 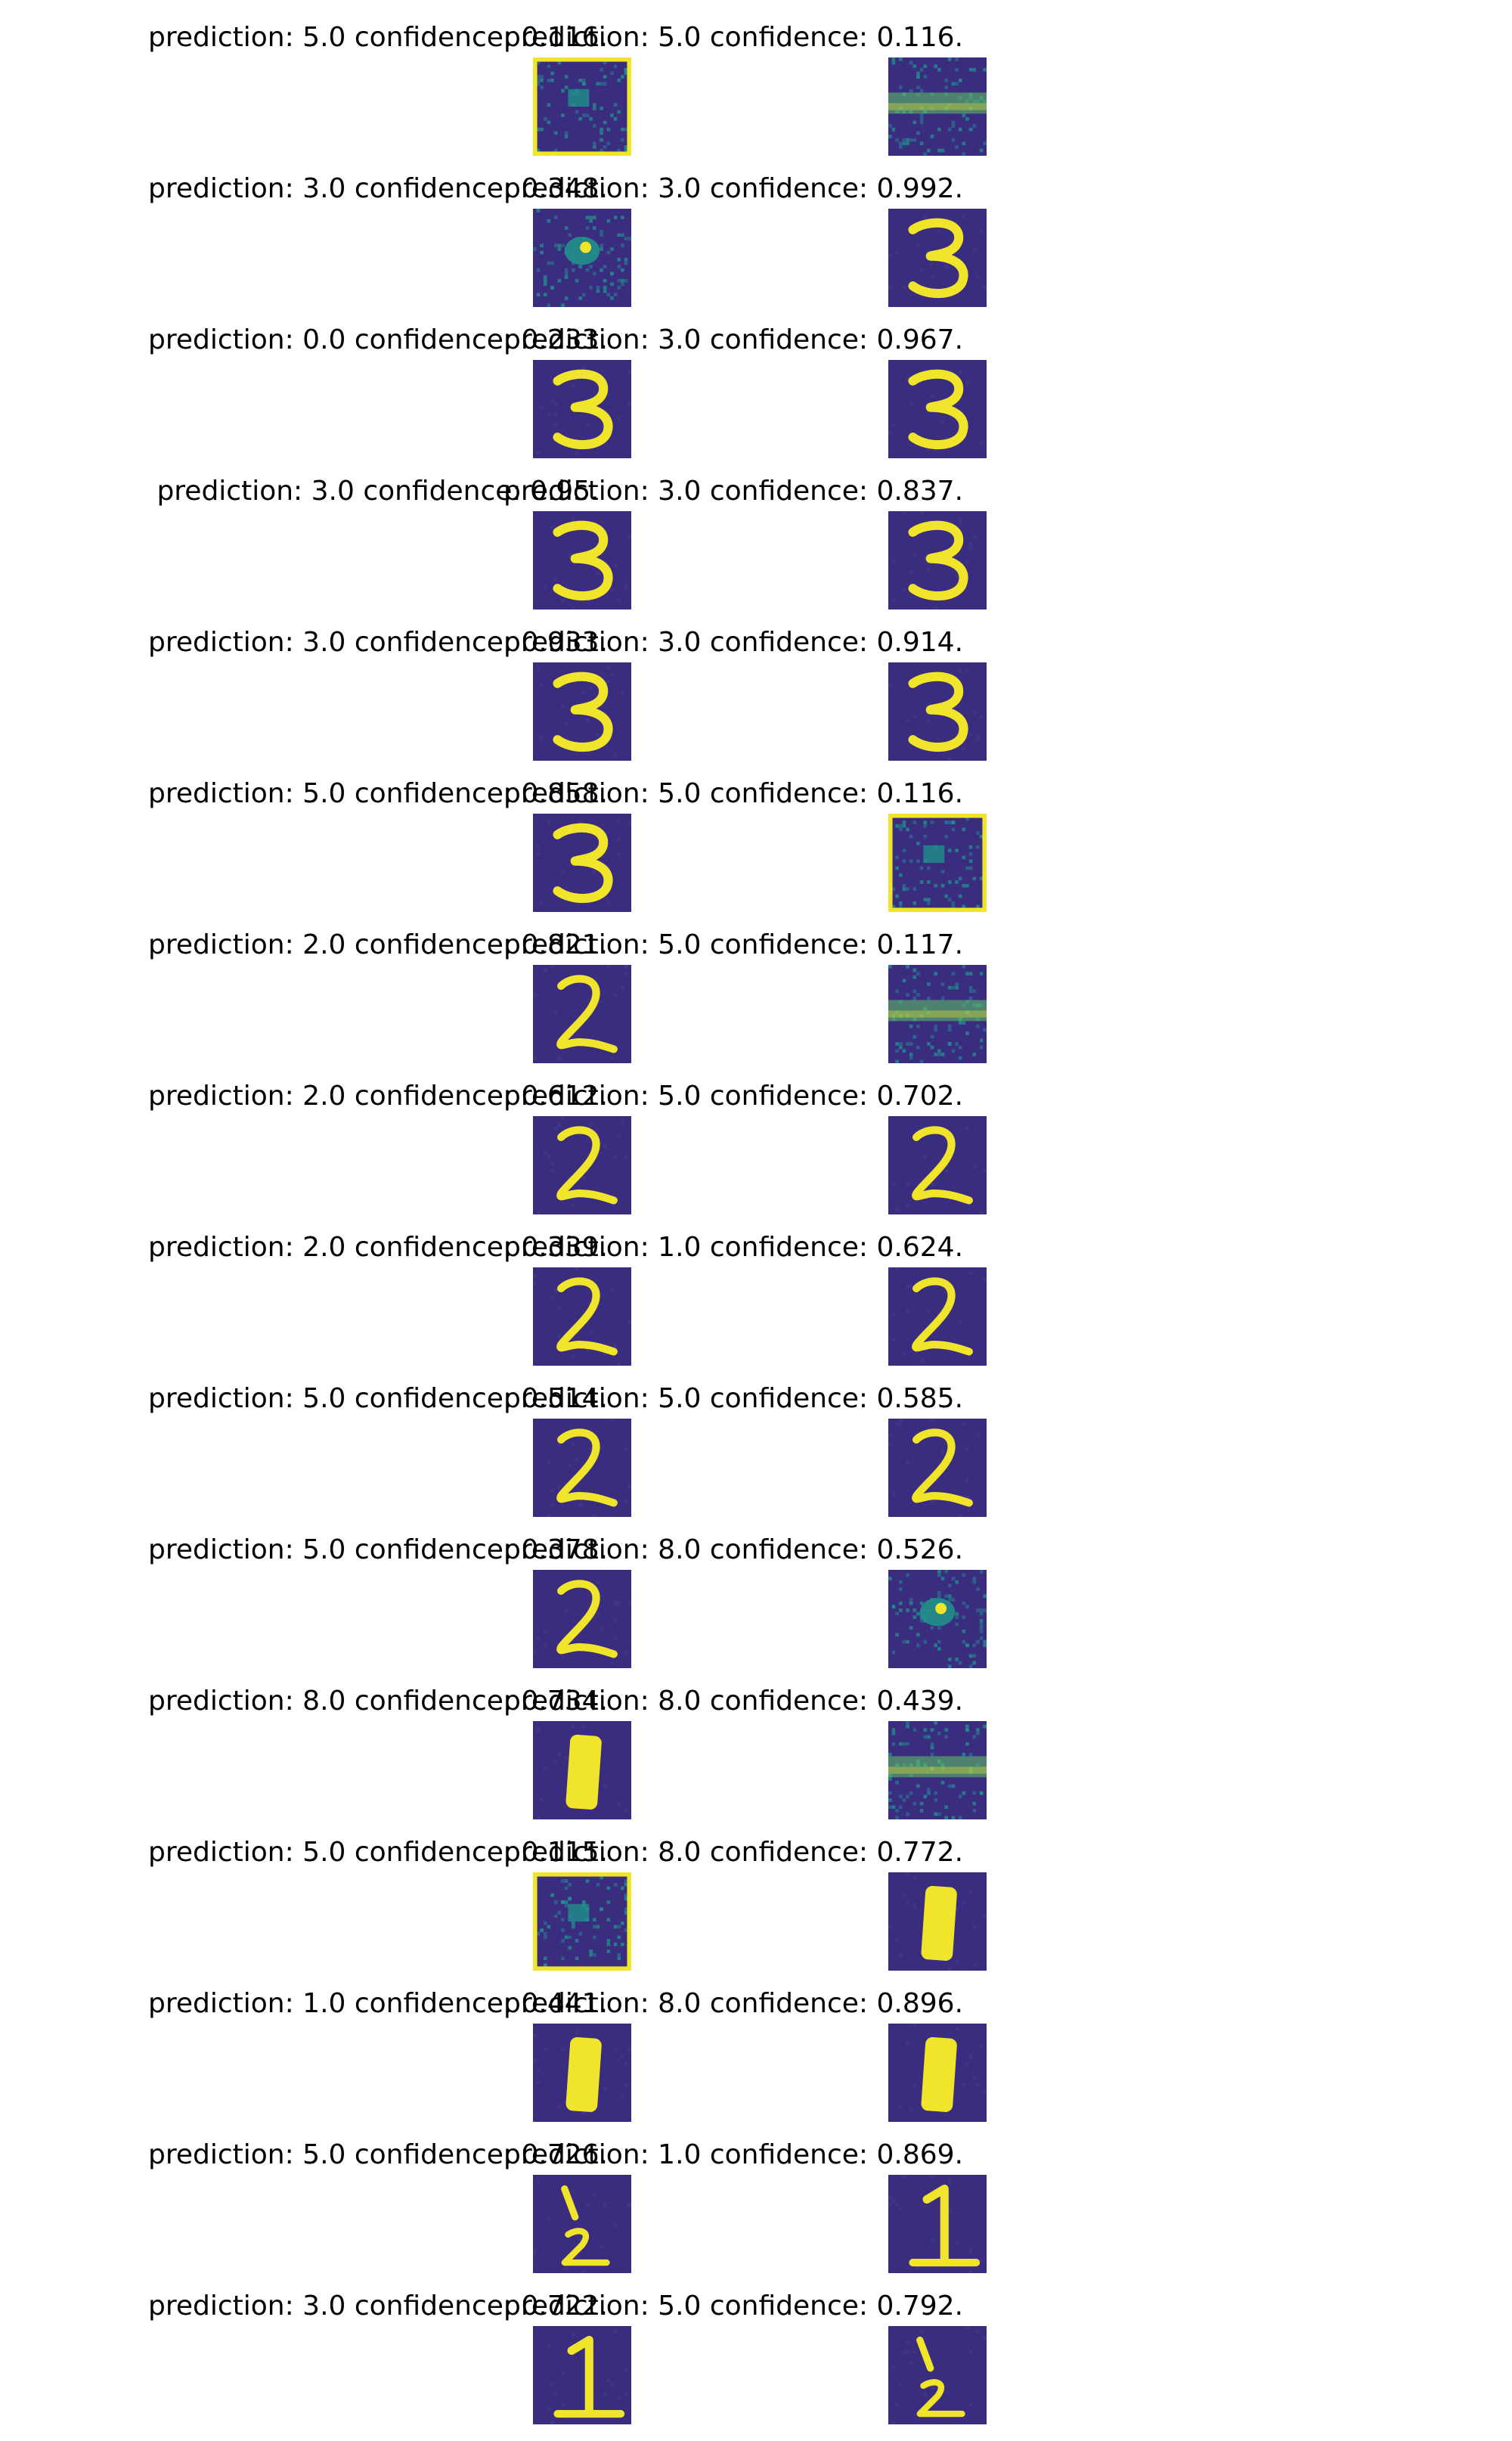 I want to click on prediction-cell-8-right: prediction: 1.0 confidence: 0.624., so click(x=733, y=1306).